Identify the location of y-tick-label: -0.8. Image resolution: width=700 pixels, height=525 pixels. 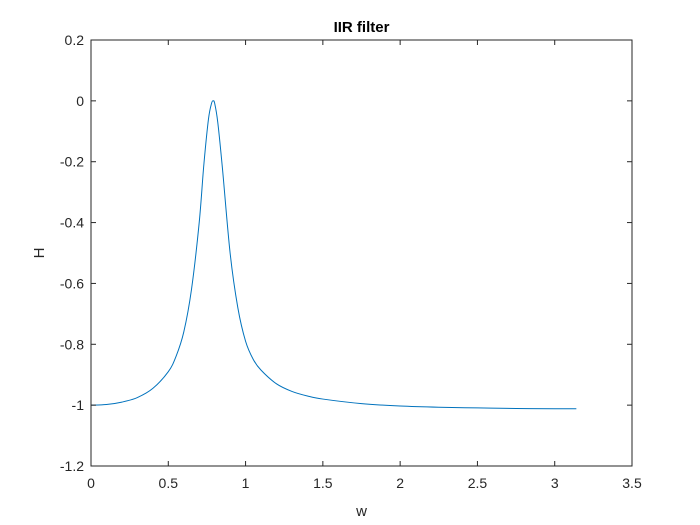
(72, 344).